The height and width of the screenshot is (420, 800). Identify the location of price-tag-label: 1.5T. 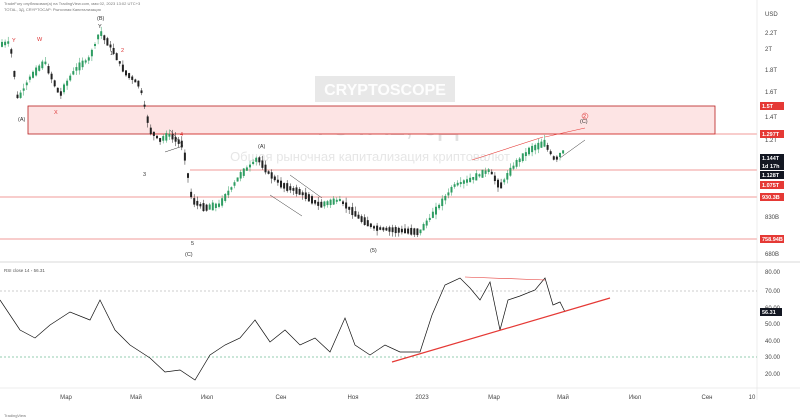
(768, 107).